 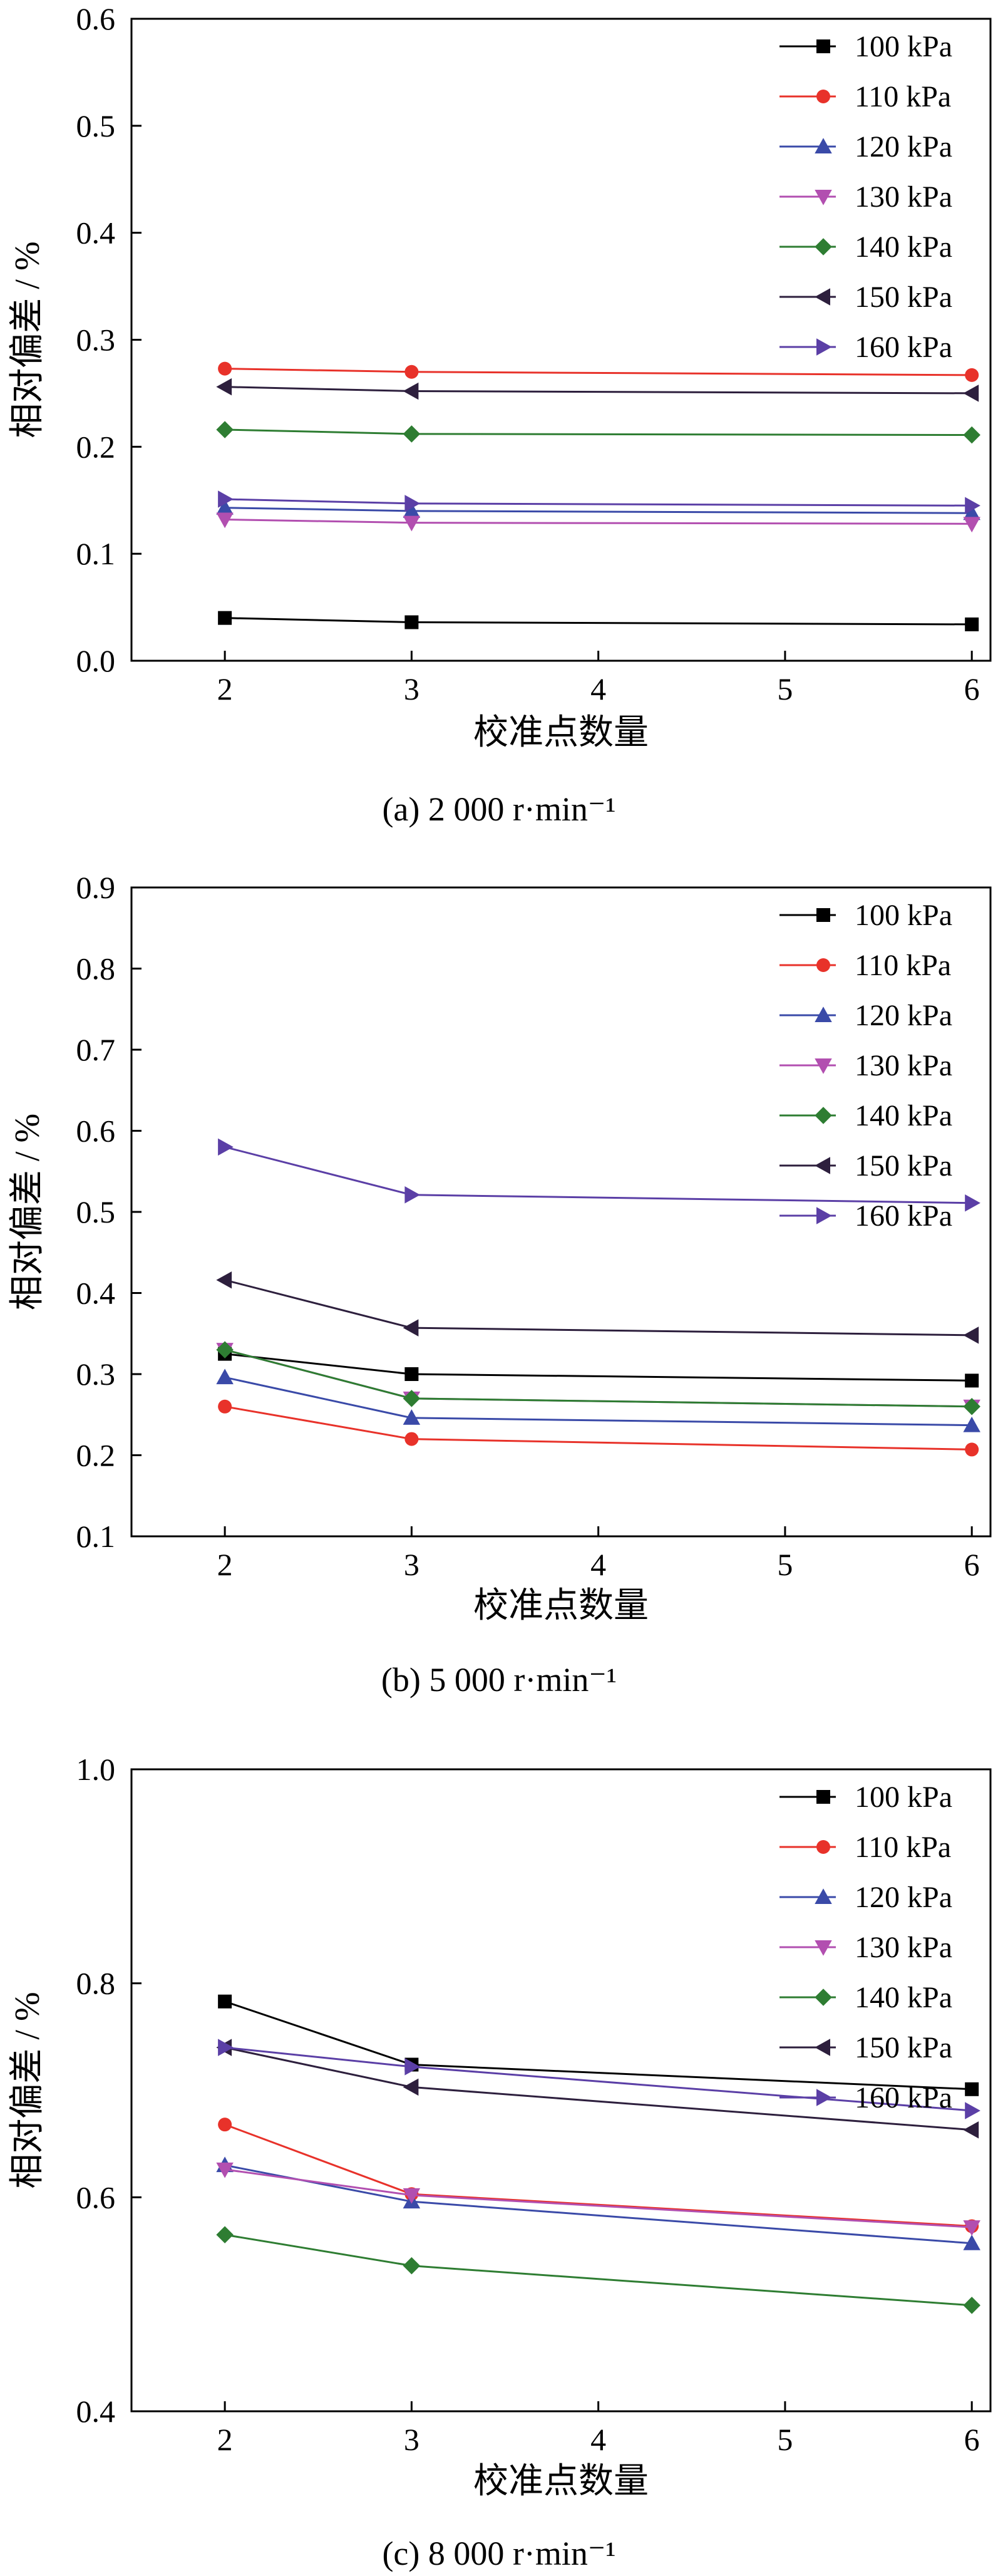 I want to click on y-tick-label: 0.9, so click(x=96, y=887).